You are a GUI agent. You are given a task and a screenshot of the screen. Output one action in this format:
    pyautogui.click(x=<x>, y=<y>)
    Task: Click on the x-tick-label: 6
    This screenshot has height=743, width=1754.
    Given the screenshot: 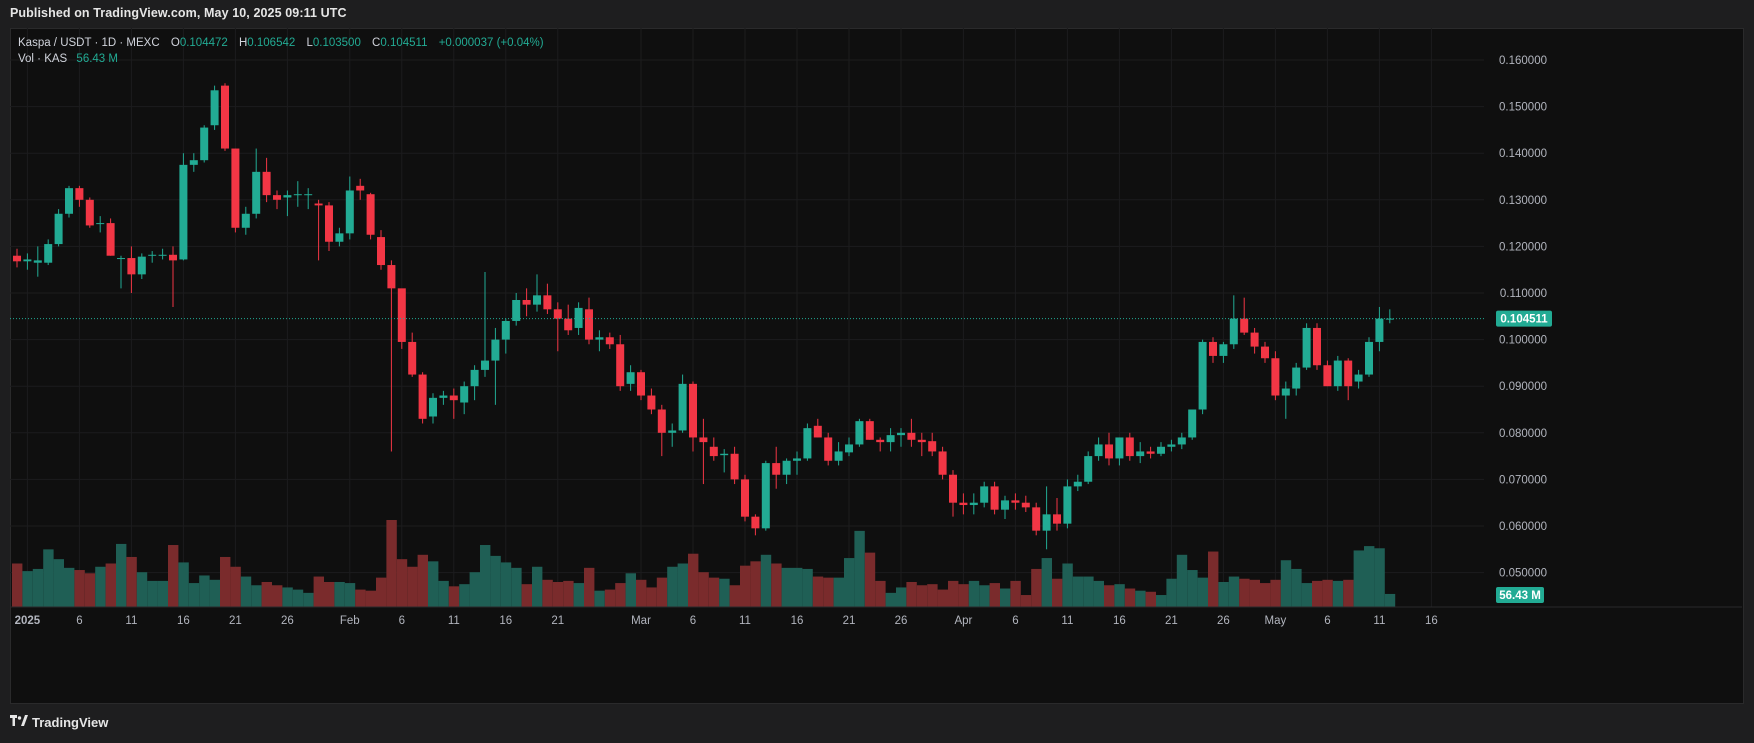 What is the action you would take?
    pyautogui.click(x=1327, y=621)
    